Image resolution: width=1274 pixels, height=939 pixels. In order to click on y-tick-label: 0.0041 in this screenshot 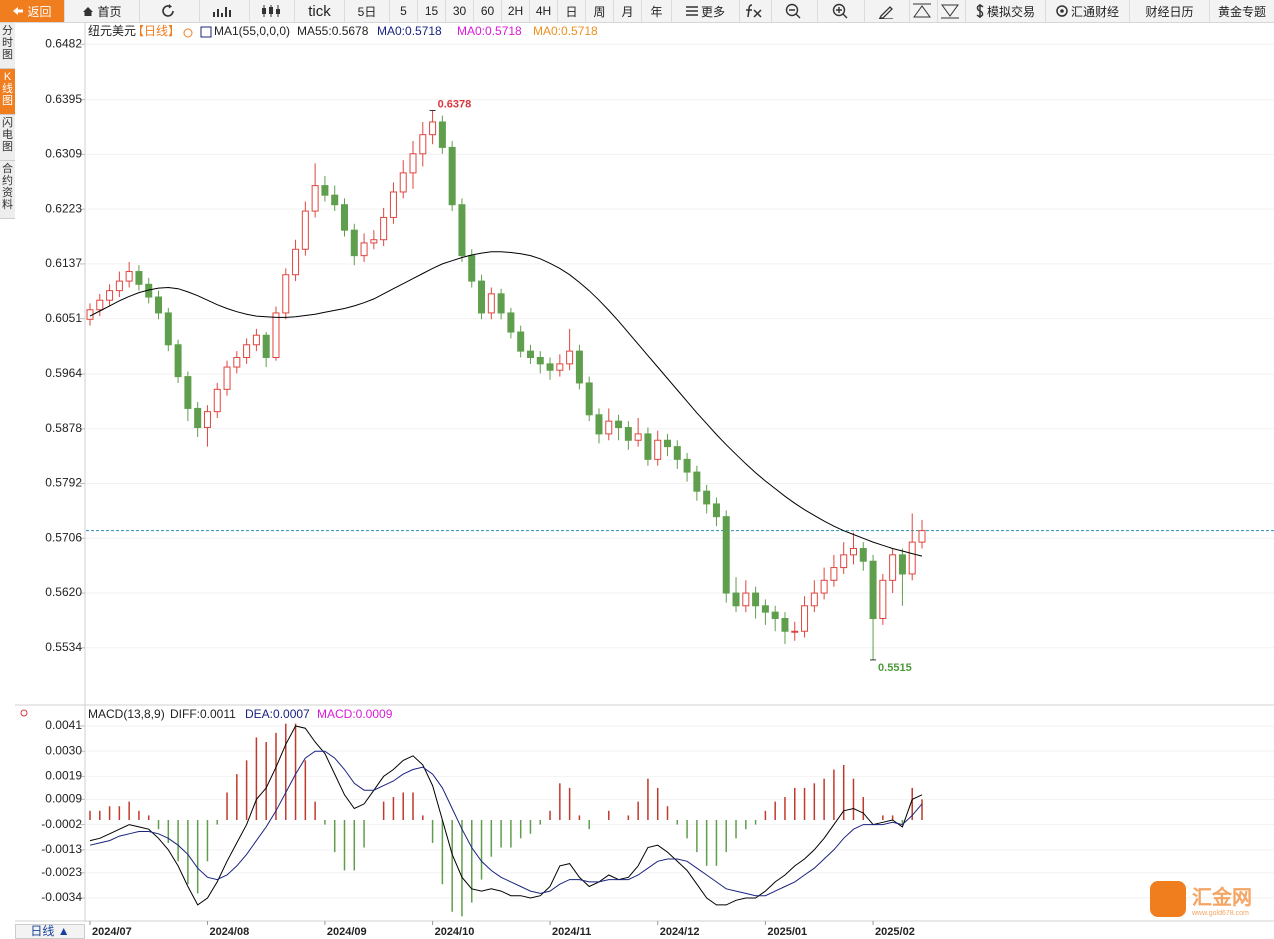, I will do `click(63, 725)`.